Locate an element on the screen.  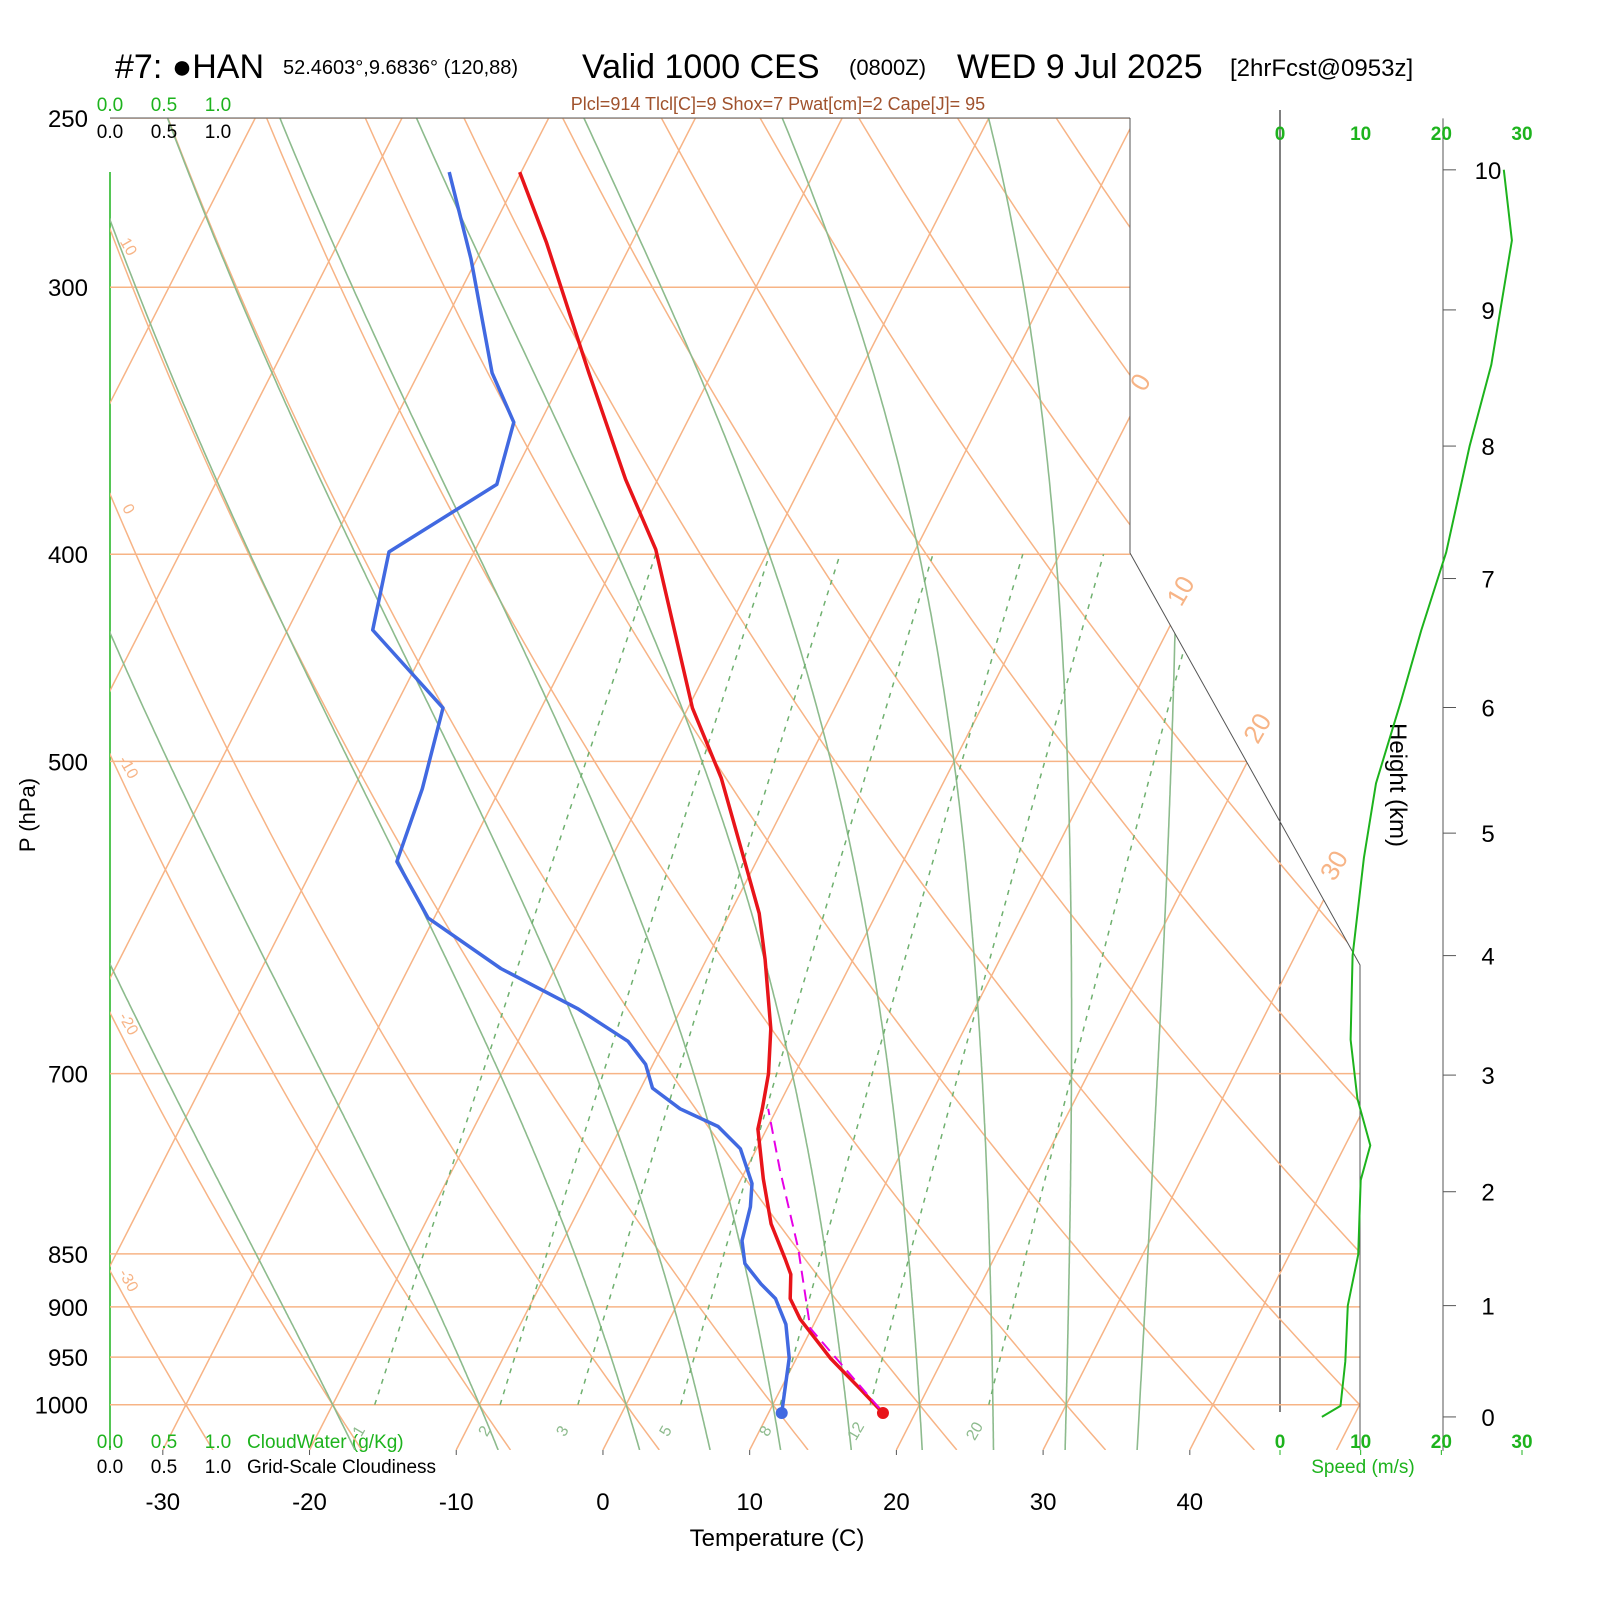
cloud_water-tick-label-bottom: 0.0 is located at coordinates (110, 1442).